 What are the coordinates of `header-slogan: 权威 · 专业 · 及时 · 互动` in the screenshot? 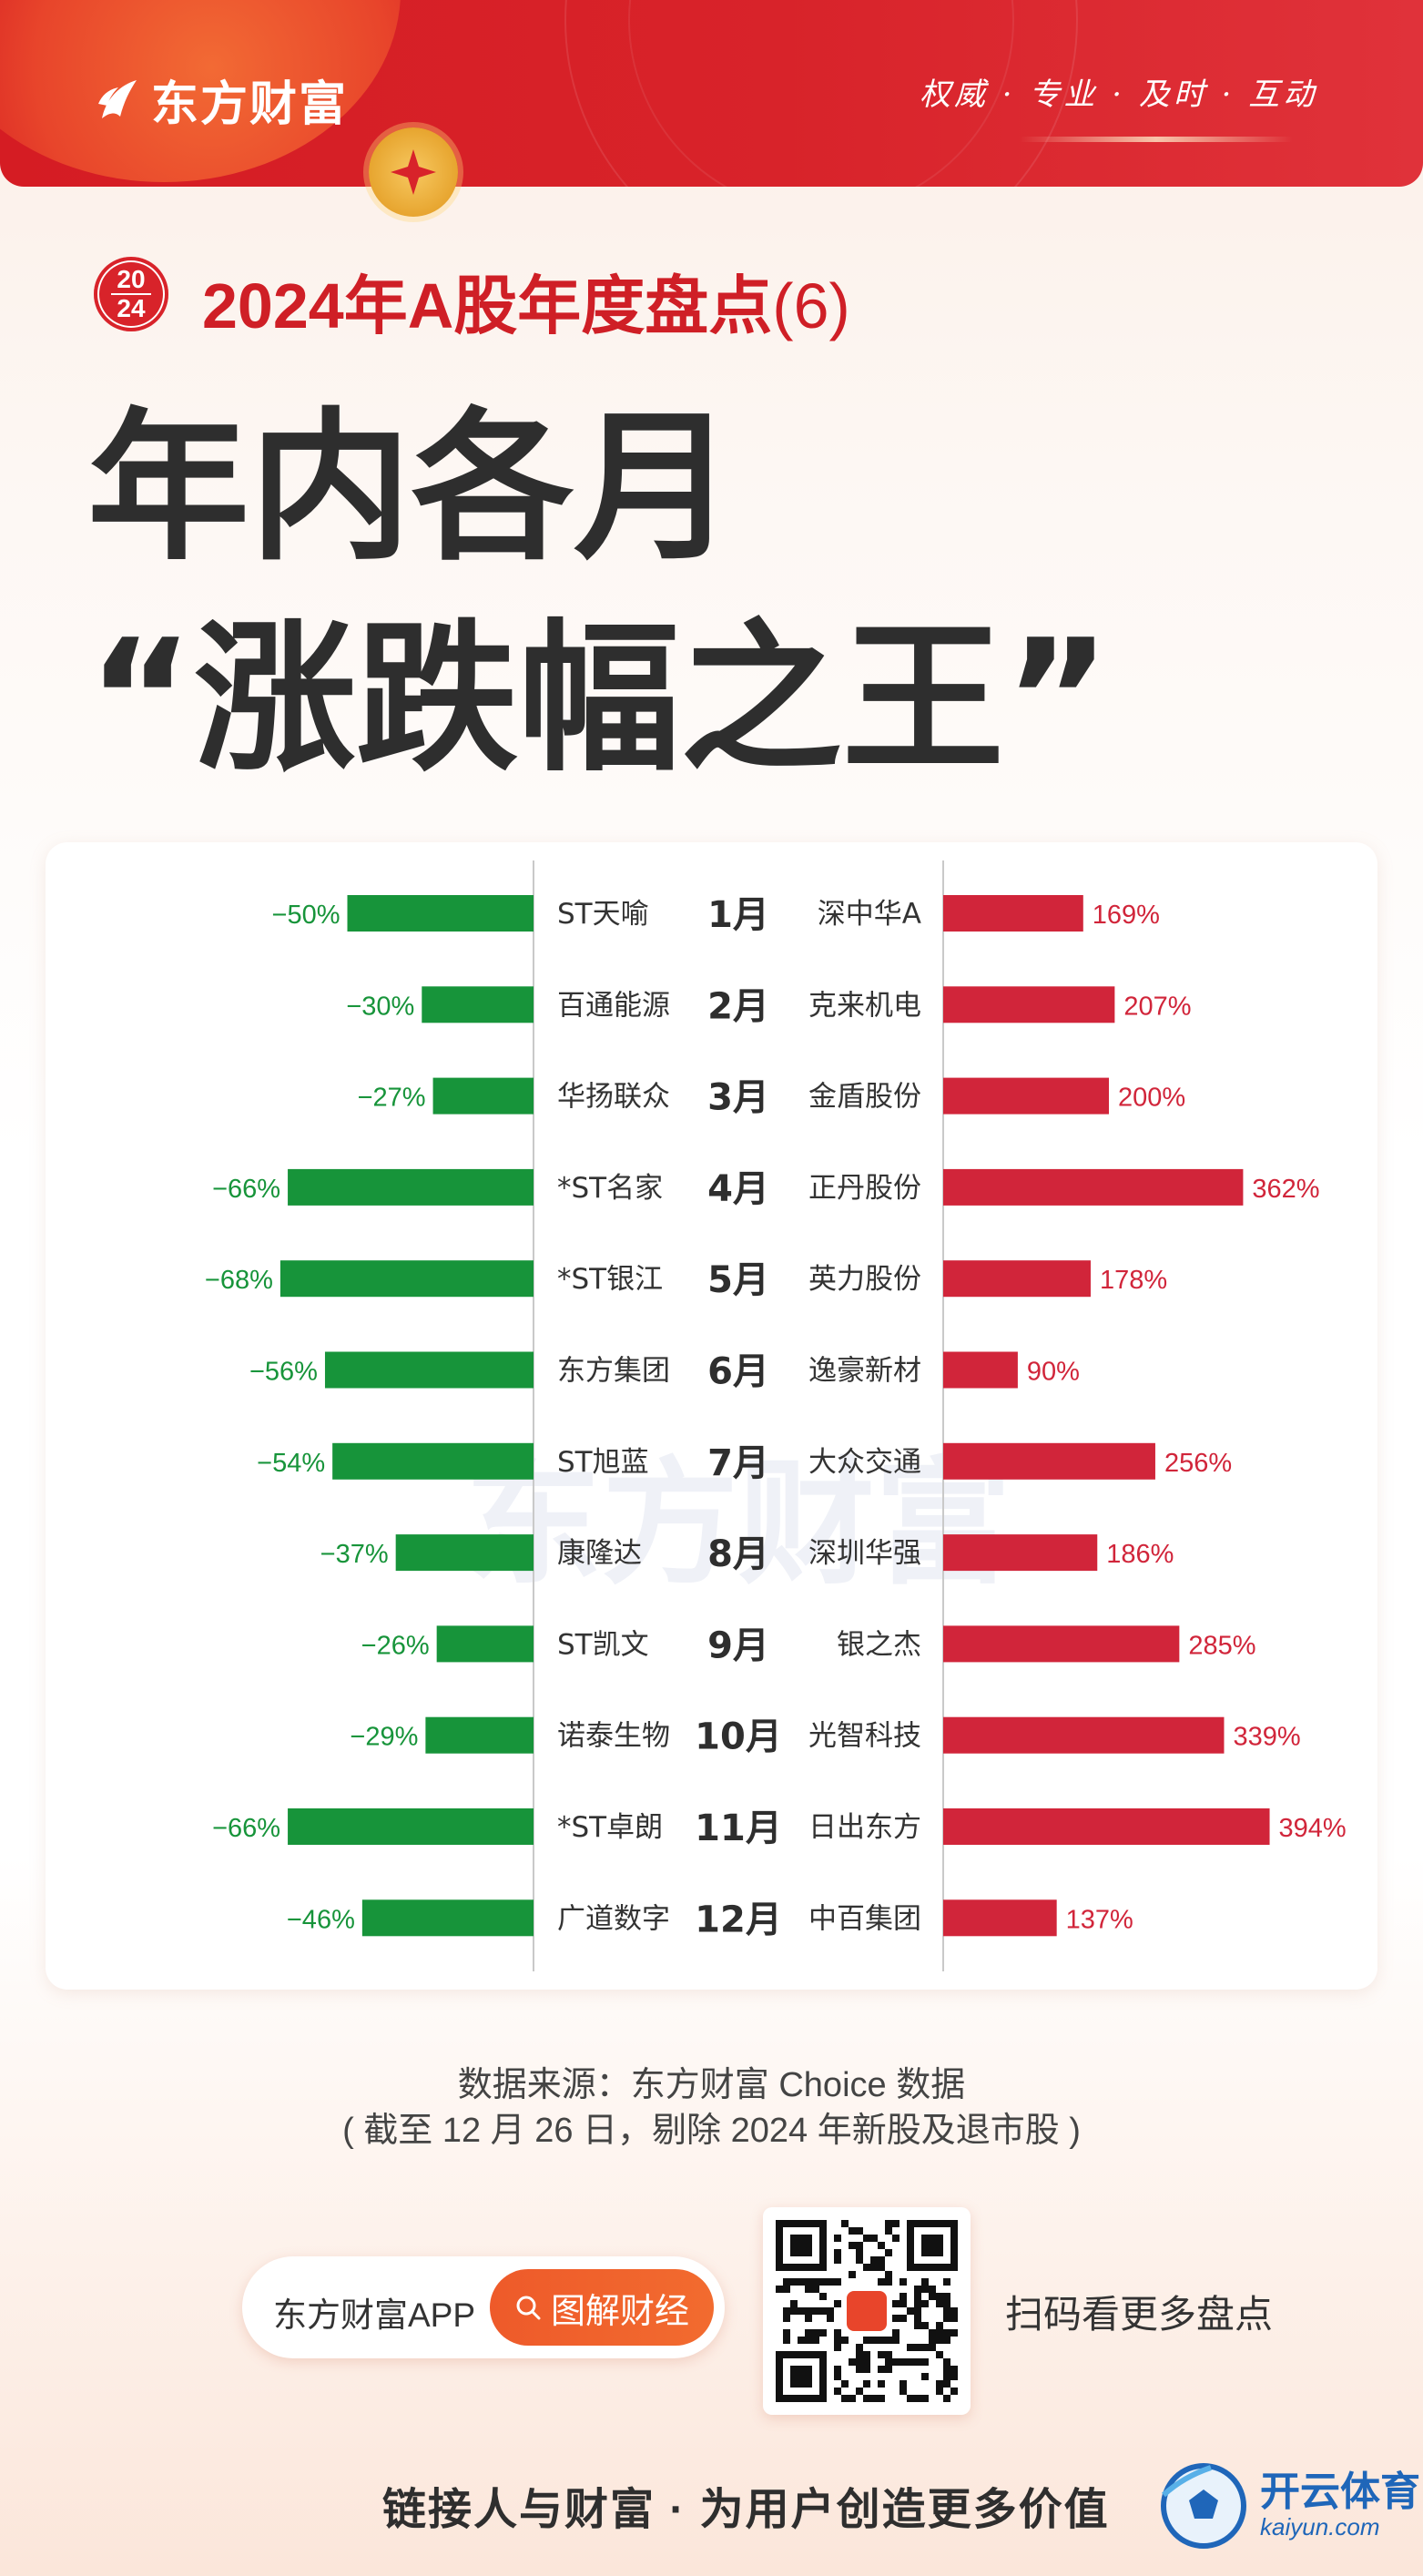 It's located at (1119, 95).